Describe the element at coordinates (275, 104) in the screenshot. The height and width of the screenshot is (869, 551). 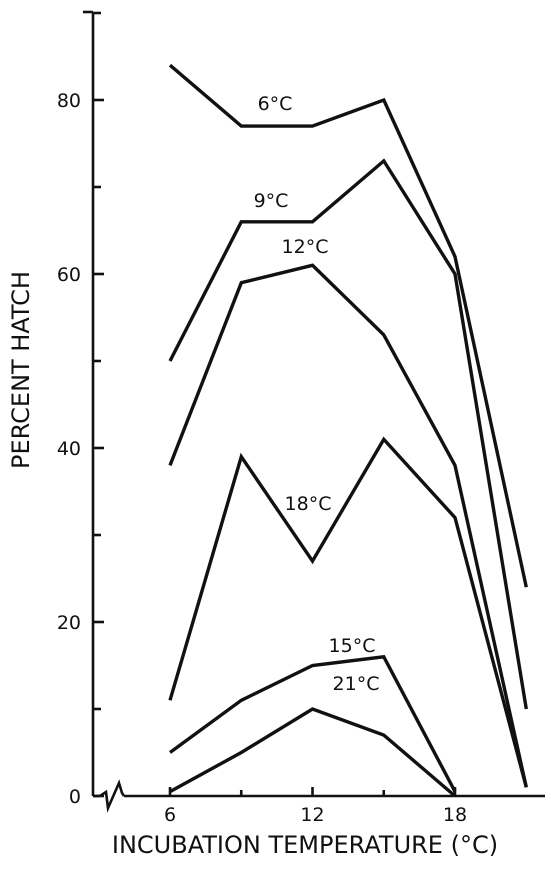
I see `series-label-0: 6°C` at that location.